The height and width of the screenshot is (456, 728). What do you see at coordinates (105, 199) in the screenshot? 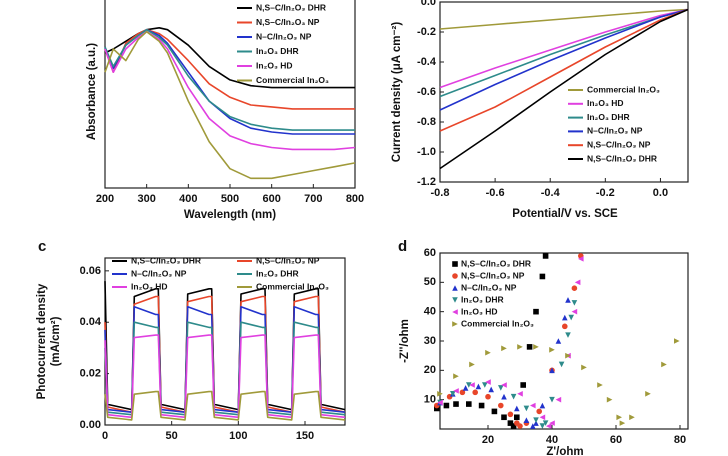
I see `x-tick-label: 200` at bounding box center [105, 199].